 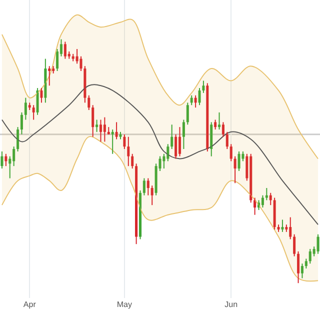 I want to click on x-tick-label: May, so click(x=124, y=304).